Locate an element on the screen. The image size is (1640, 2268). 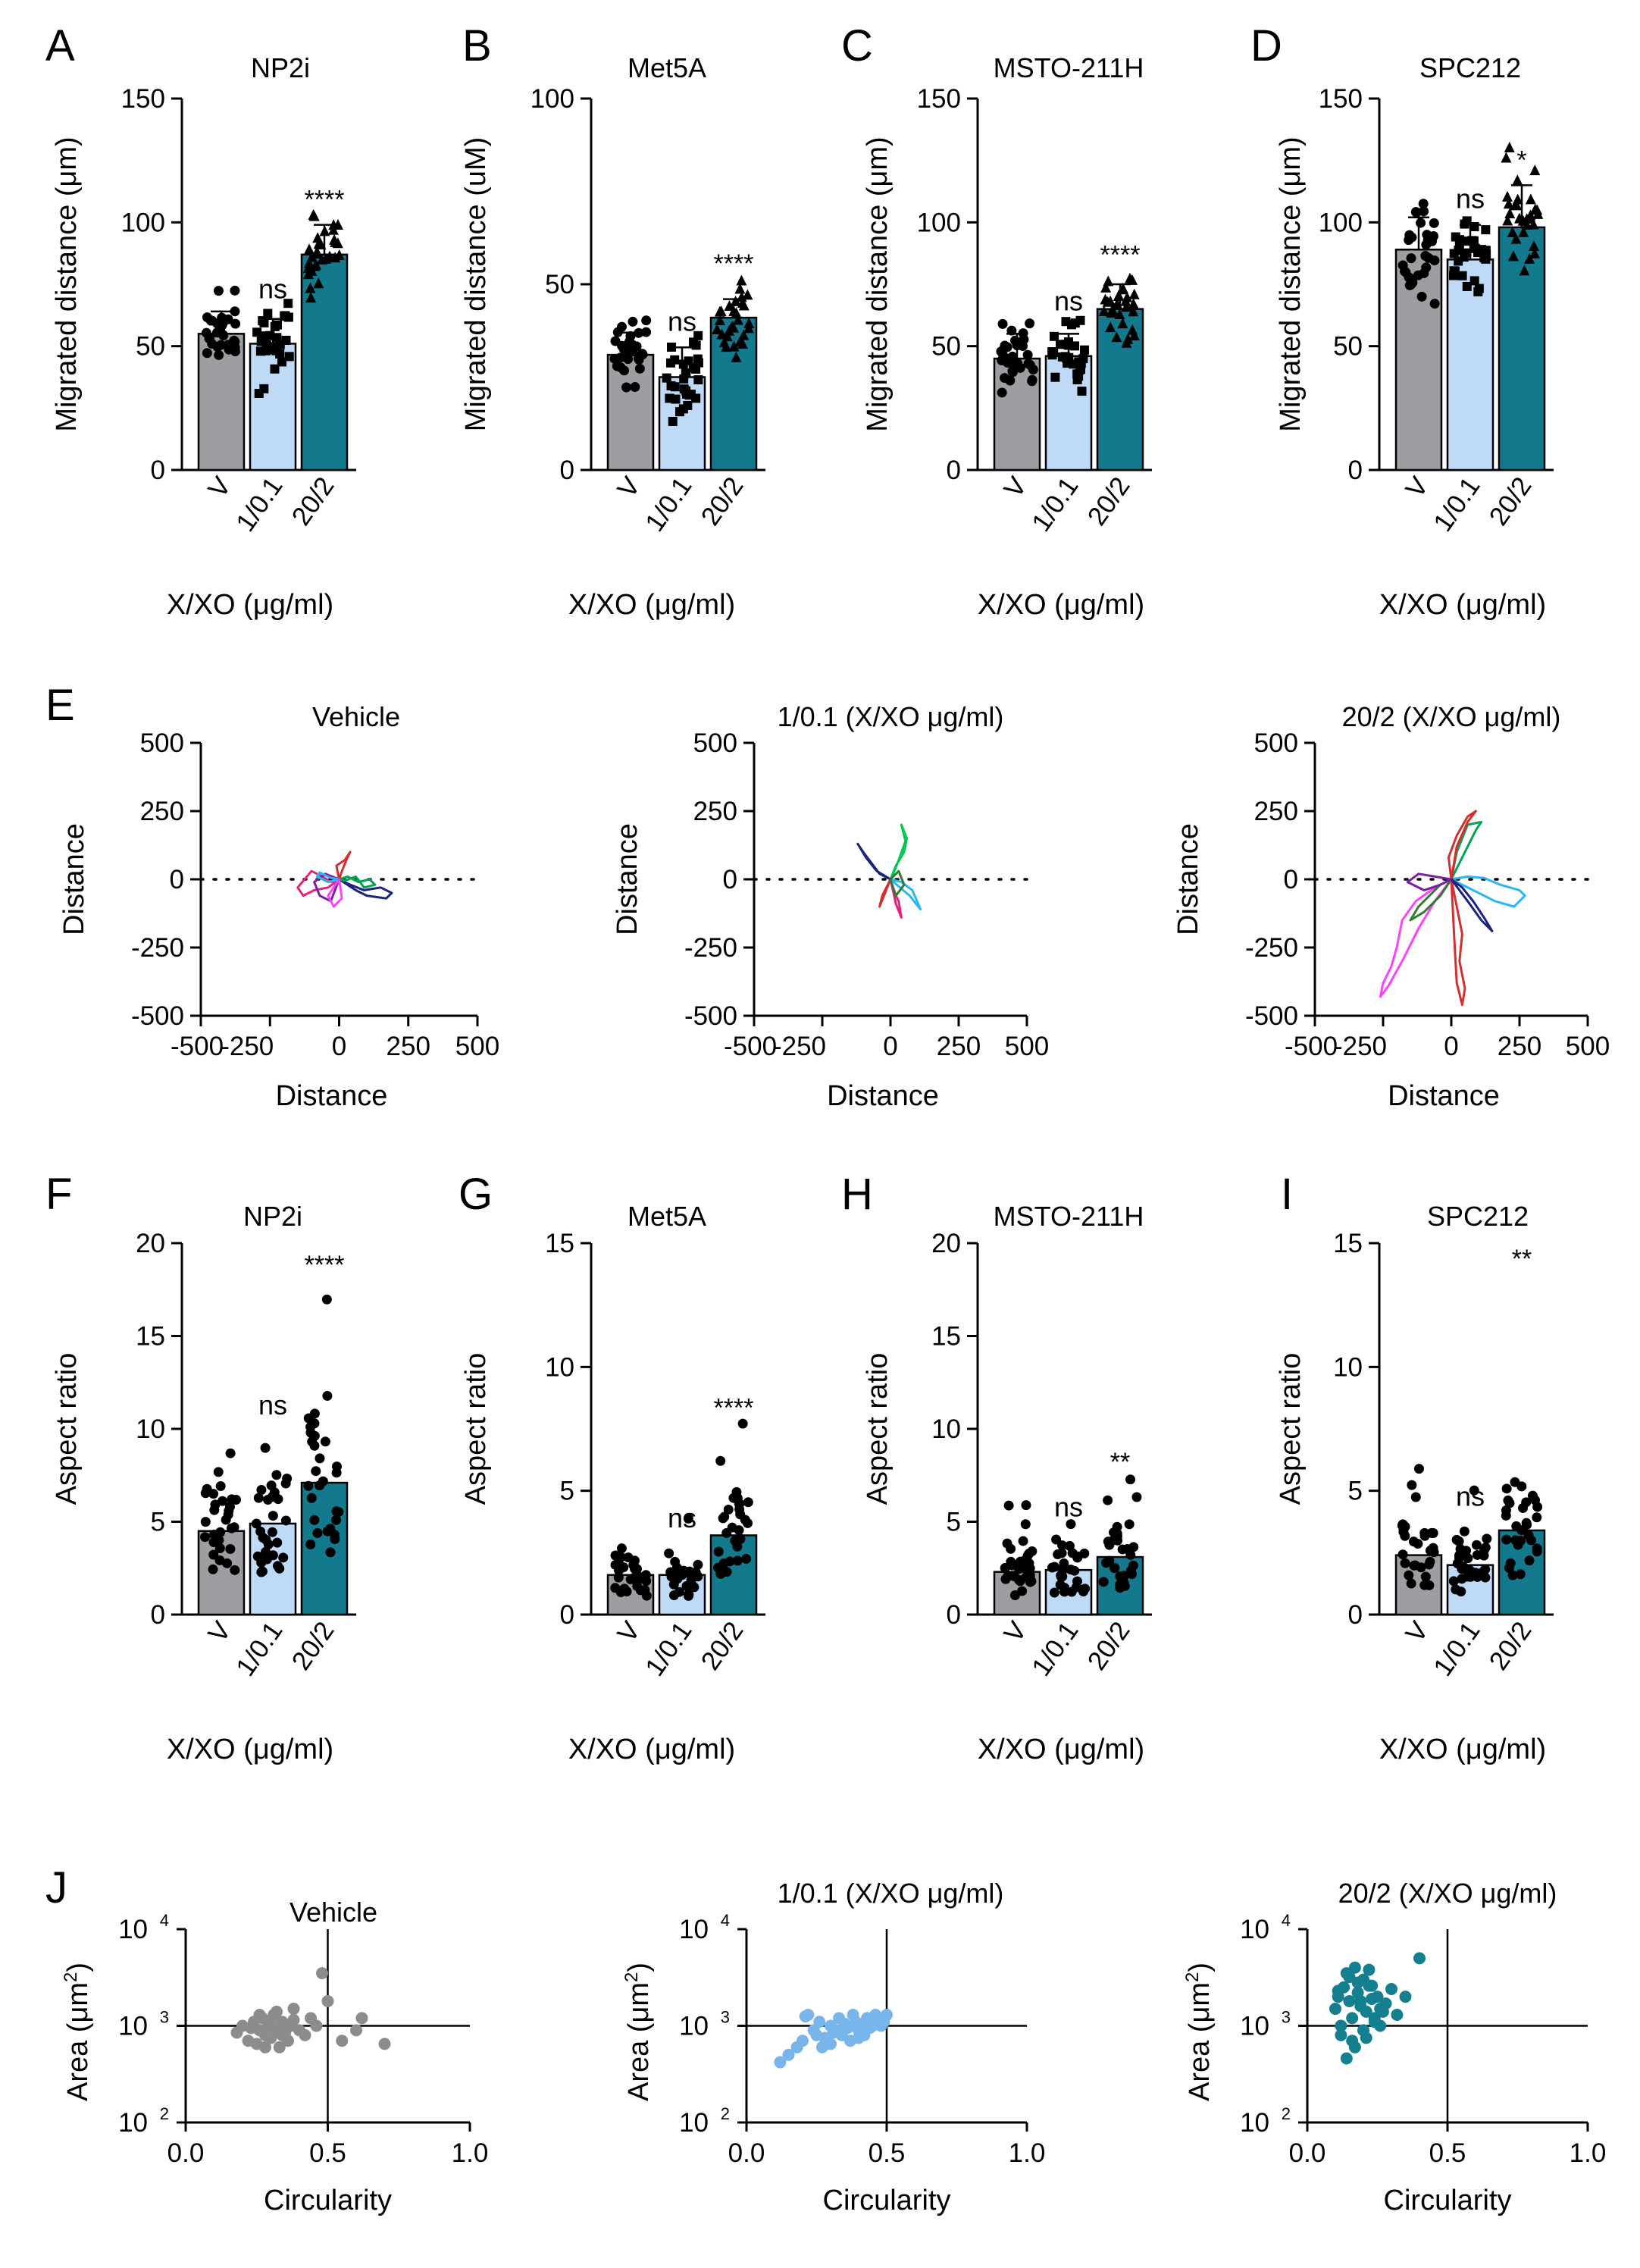
x-tick-label: -500 is located at coordinates (1312, 1046).